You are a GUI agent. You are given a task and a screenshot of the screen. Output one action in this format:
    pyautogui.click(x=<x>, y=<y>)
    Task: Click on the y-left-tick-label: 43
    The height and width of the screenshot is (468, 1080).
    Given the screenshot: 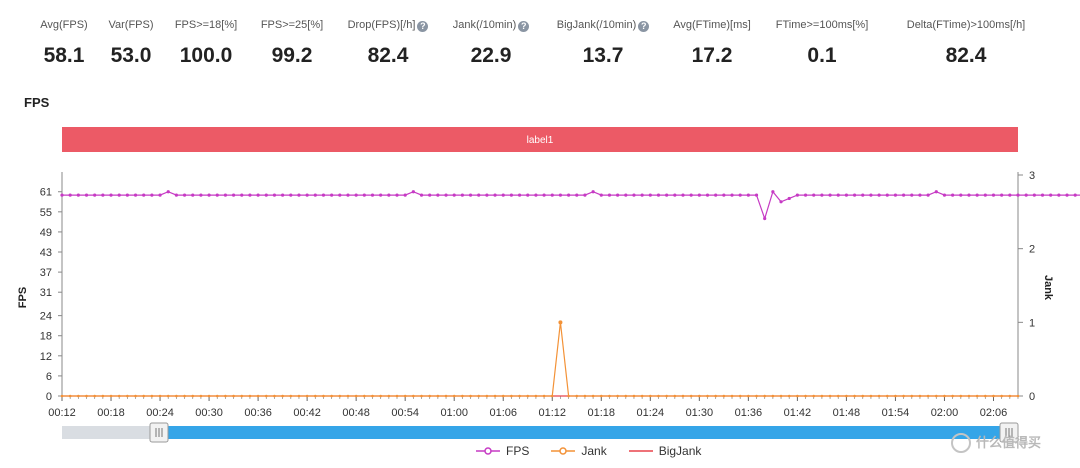 What is the action you would take?
    pyautogui.click(x=46, y=253)
    